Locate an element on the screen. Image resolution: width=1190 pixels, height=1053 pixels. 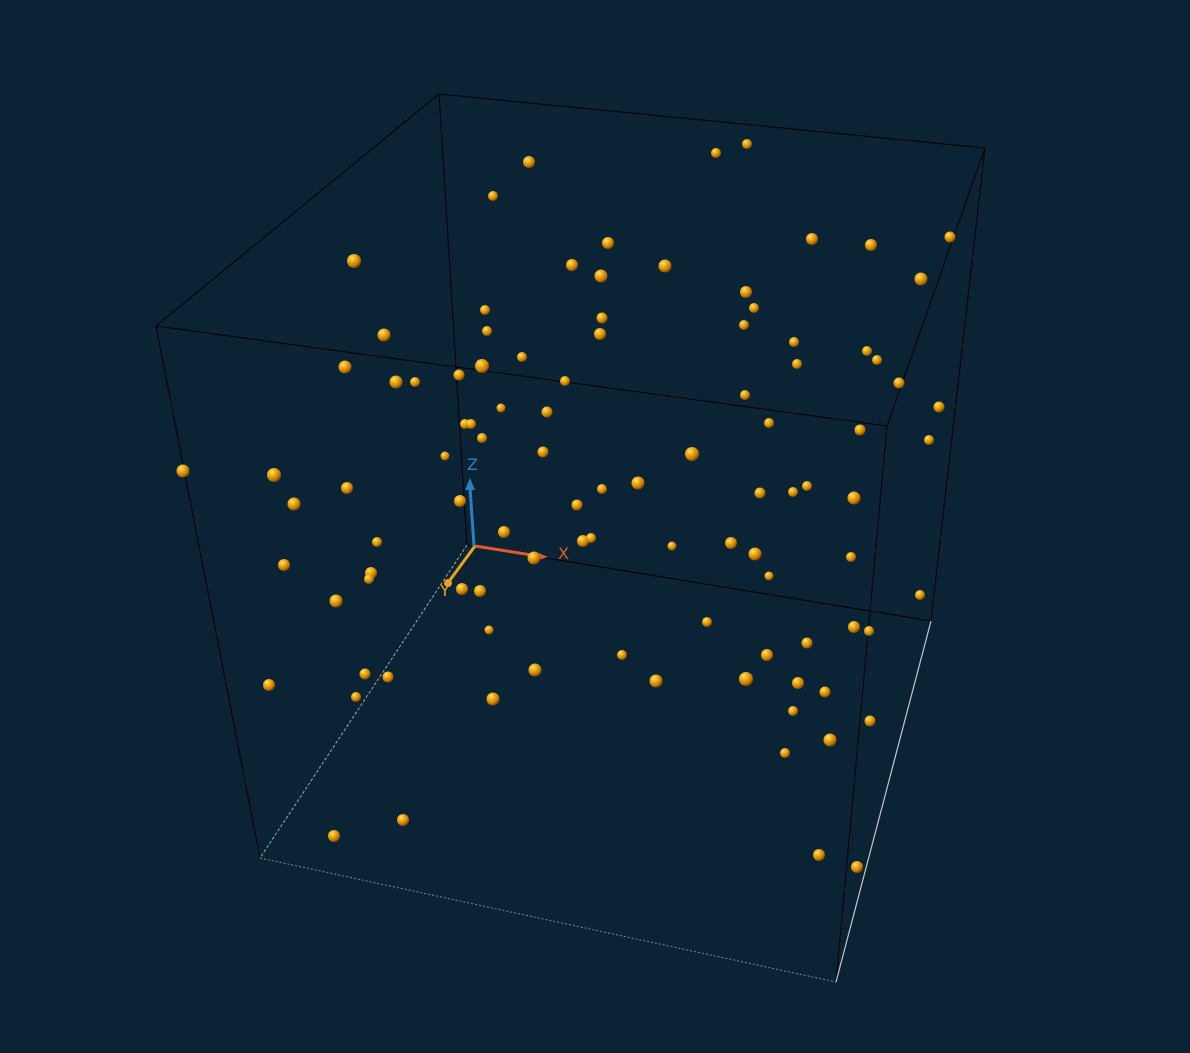
z-axis-line is located at coordinates (472, 517).